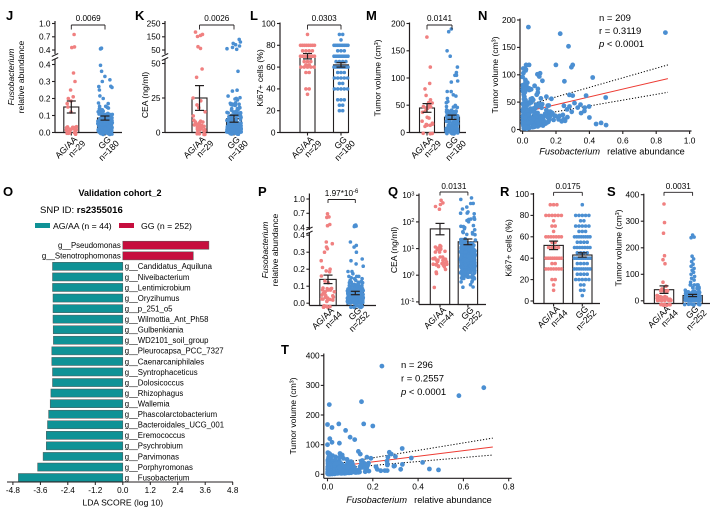 This screenshot has width=724, height=514. What do you see at coordinates (95, 490) in the screenshot?
I see `svg-text: -1.2` at bounding box center [95, 490].